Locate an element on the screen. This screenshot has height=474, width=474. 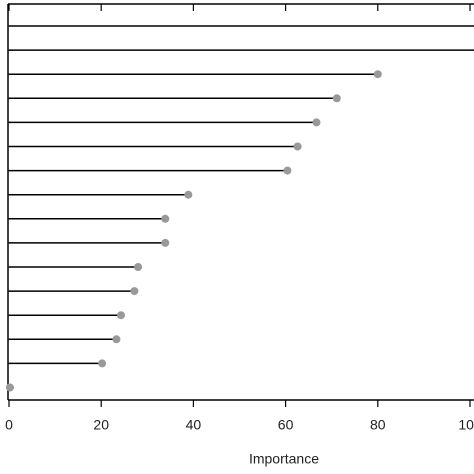
x-tick-label: 80 is located at coordinates (378, 425).